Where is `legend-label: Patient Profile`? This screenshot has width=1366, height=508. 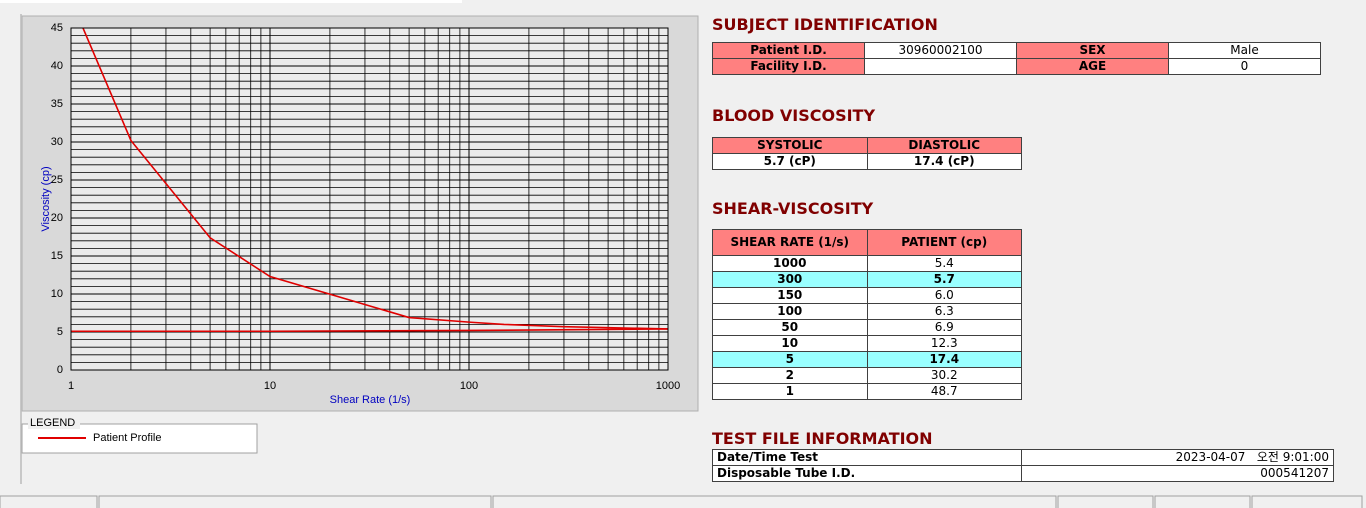 legend-label: Patient Profile is located at coordinates (127, 438).